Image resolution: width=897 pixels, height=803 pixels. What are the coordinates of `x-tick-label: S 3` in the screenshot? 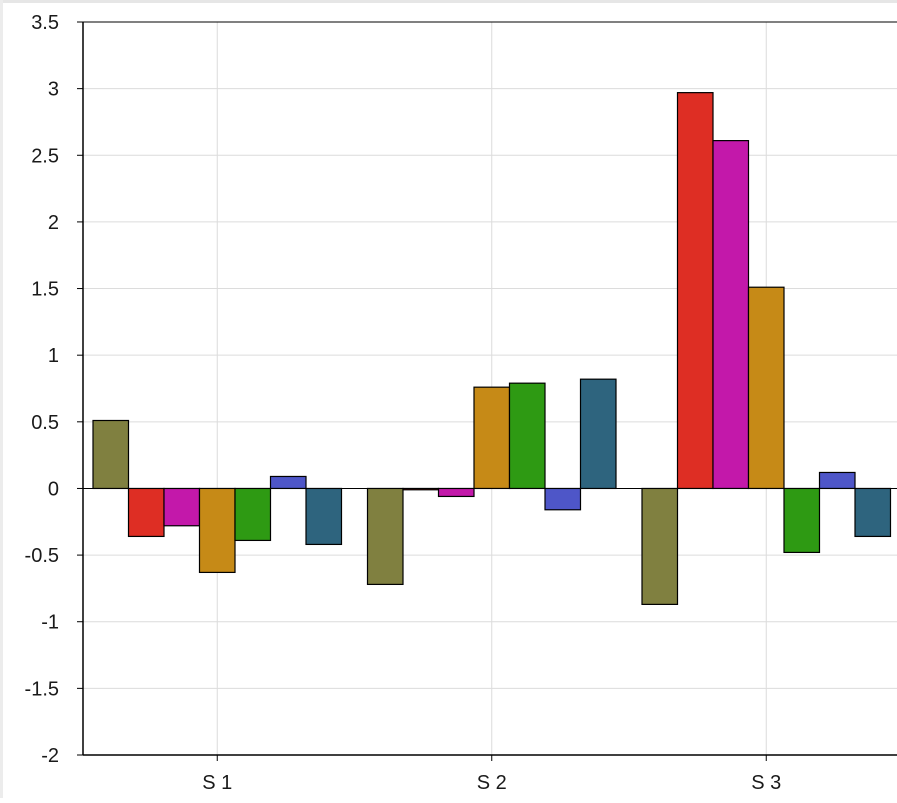 It's located at (766, 783).